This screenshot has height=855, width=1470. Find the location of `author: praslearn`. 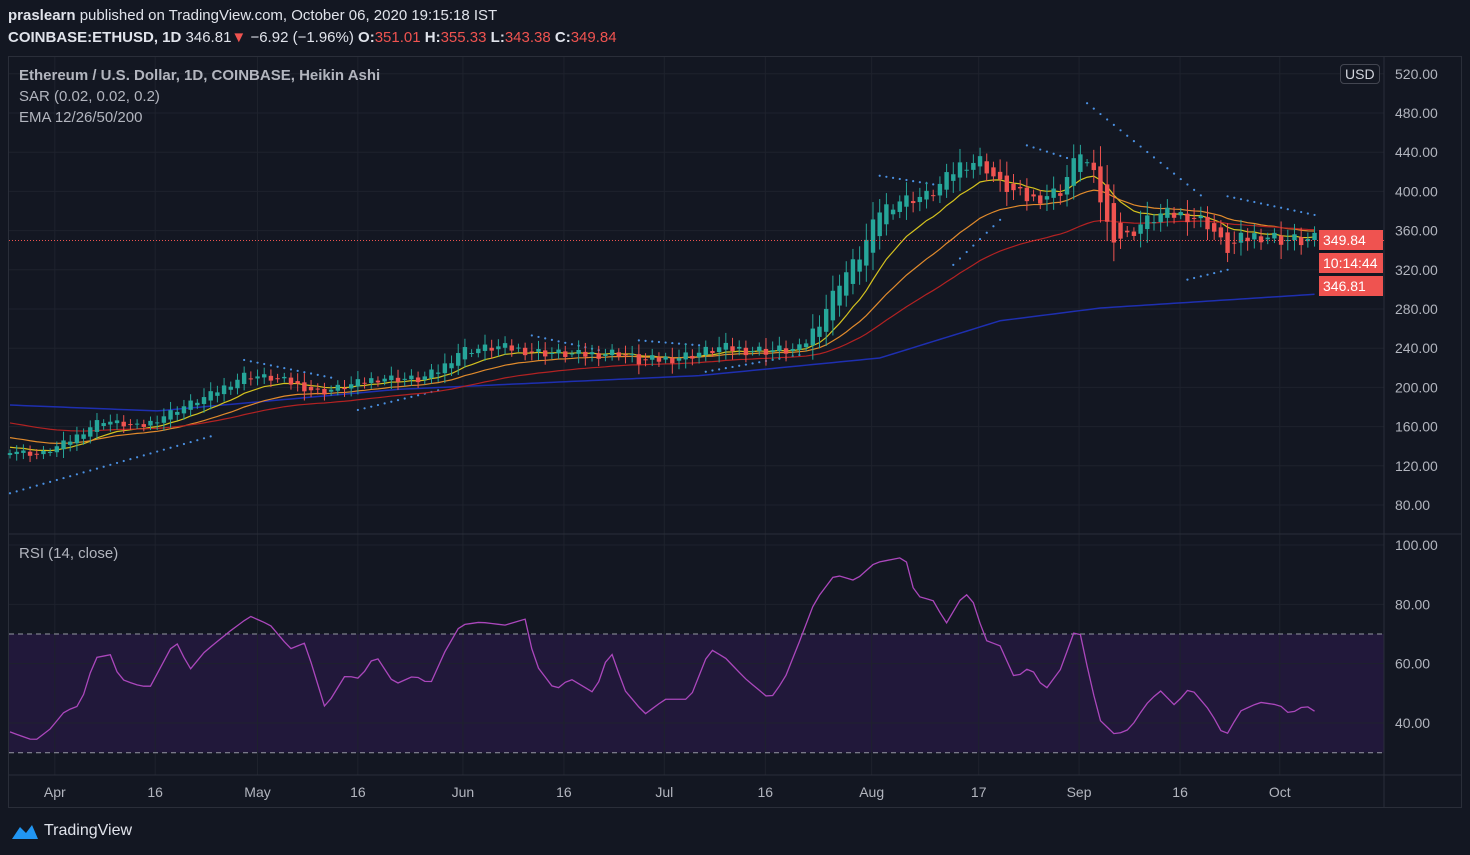

author: praslearn is located at coordinates (42, 15).